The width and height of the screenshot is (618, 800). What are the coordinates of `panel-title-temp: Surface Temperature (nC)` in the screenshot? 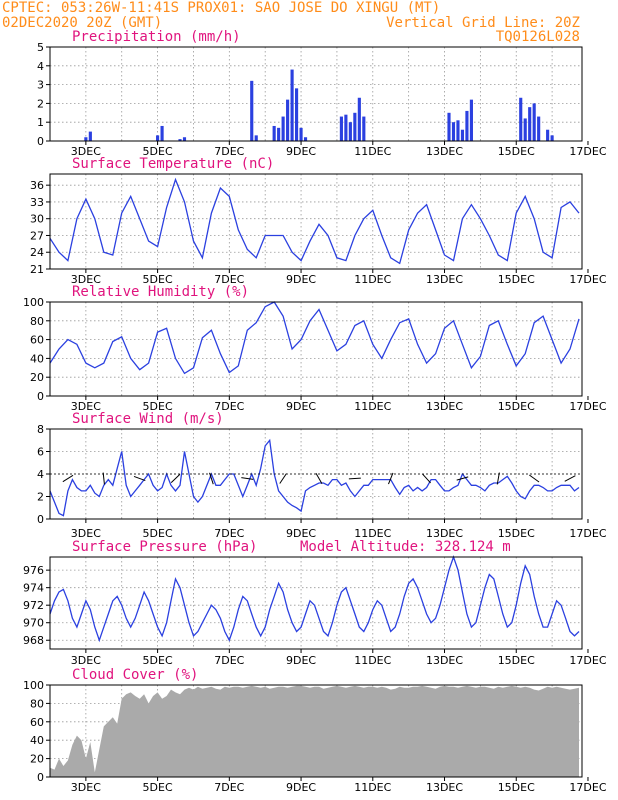 It's located at (173, 164).